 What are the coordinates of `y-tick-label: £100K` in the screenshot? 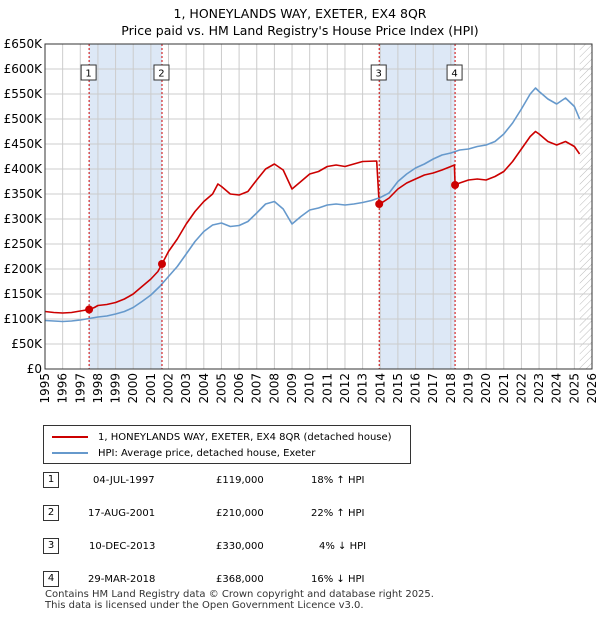 It's located at (24, 319).